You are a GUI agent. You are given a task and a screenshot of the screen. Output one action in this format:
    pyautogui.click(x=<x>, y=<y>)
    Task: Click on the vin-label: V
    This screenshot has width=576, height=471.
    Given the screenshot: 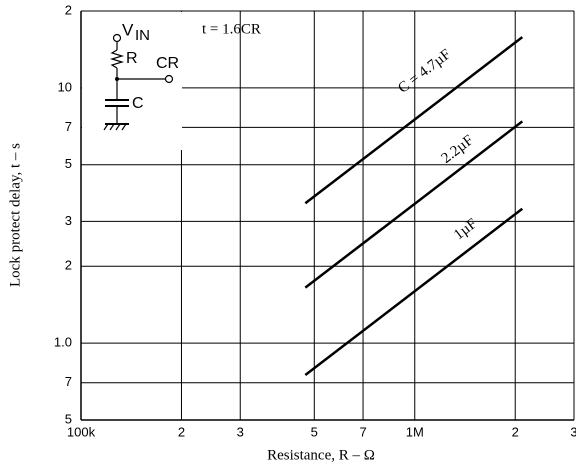 What is the action you would take?
    pyautogui.click(x=128, y=29)
    